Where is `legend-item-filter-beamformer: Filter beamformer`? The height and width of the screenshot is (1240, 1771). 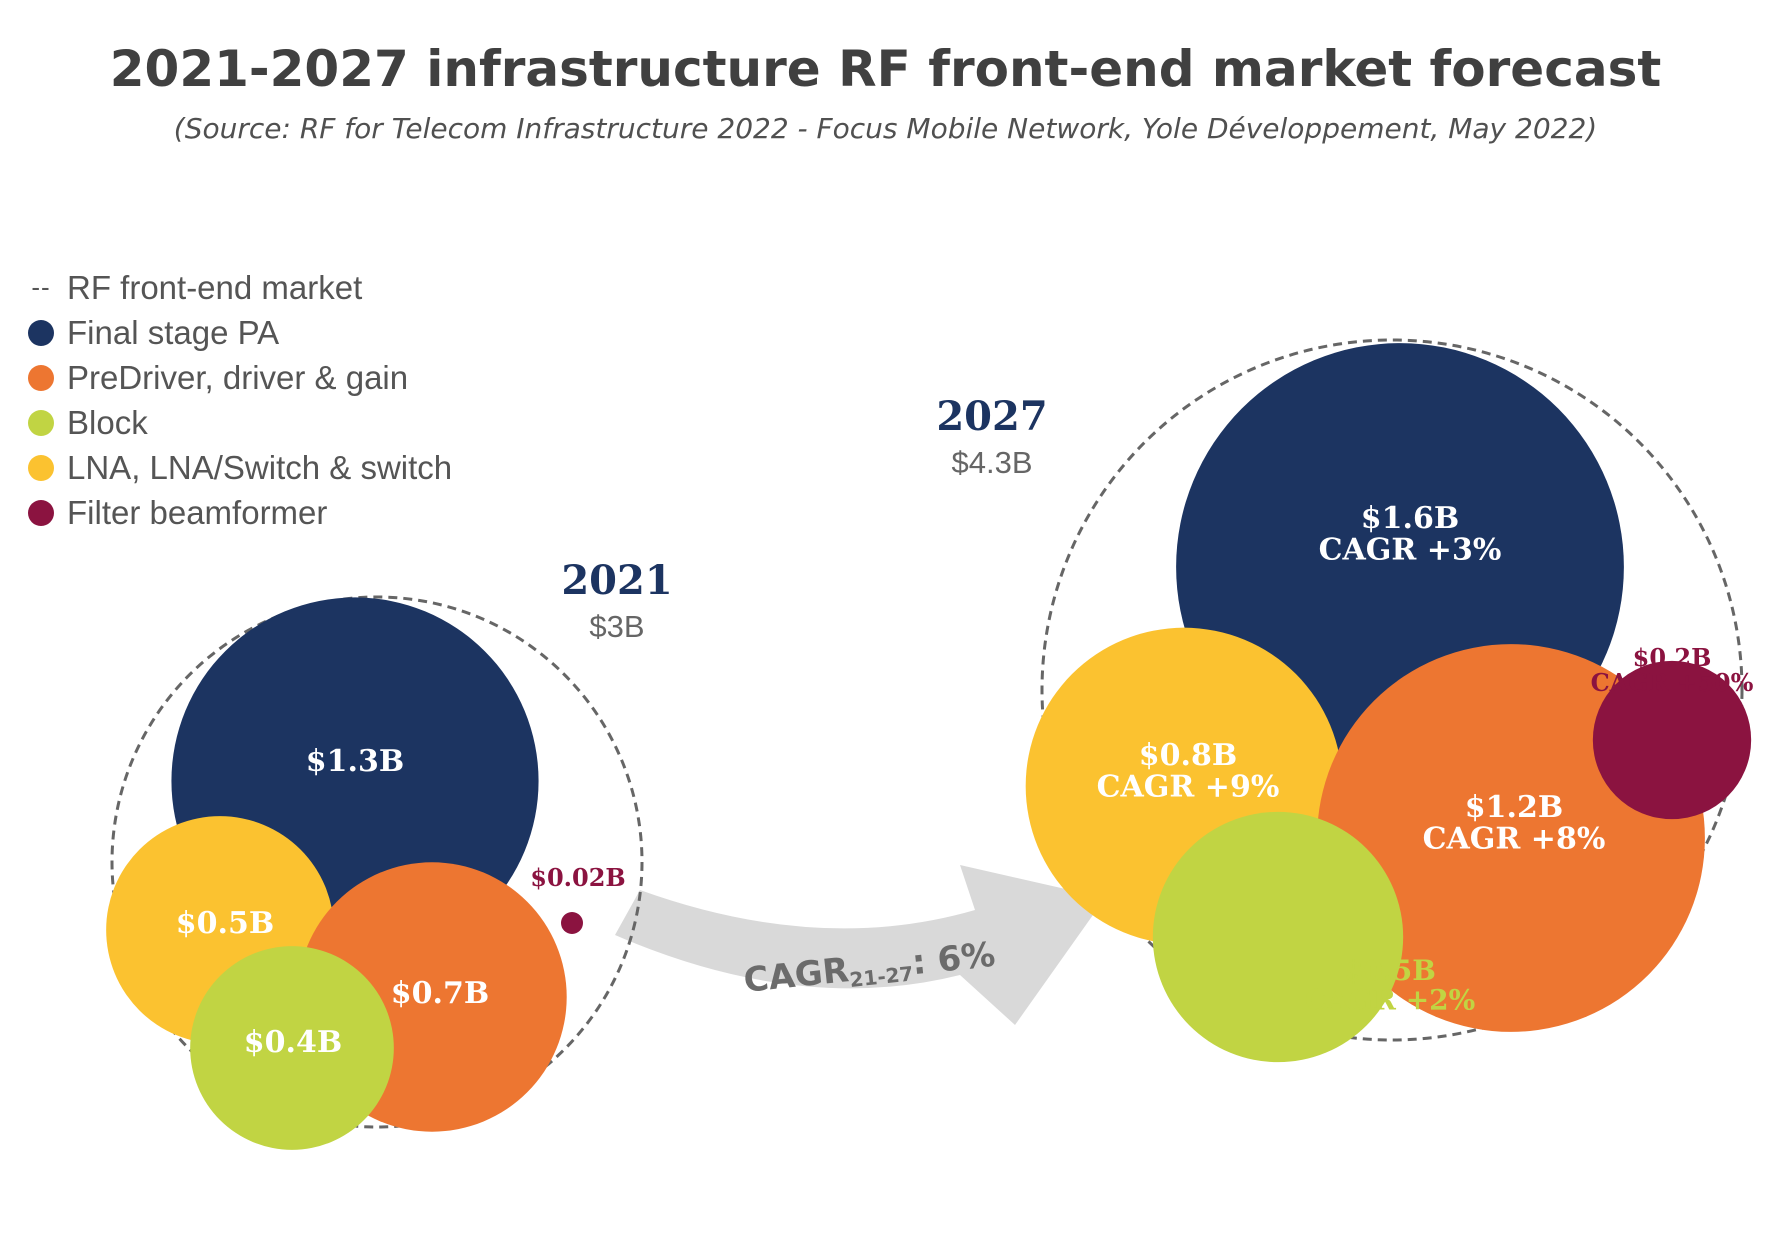
legend-item-filter-beamformer: Filter beamformer is located at coordinates (239, 512).